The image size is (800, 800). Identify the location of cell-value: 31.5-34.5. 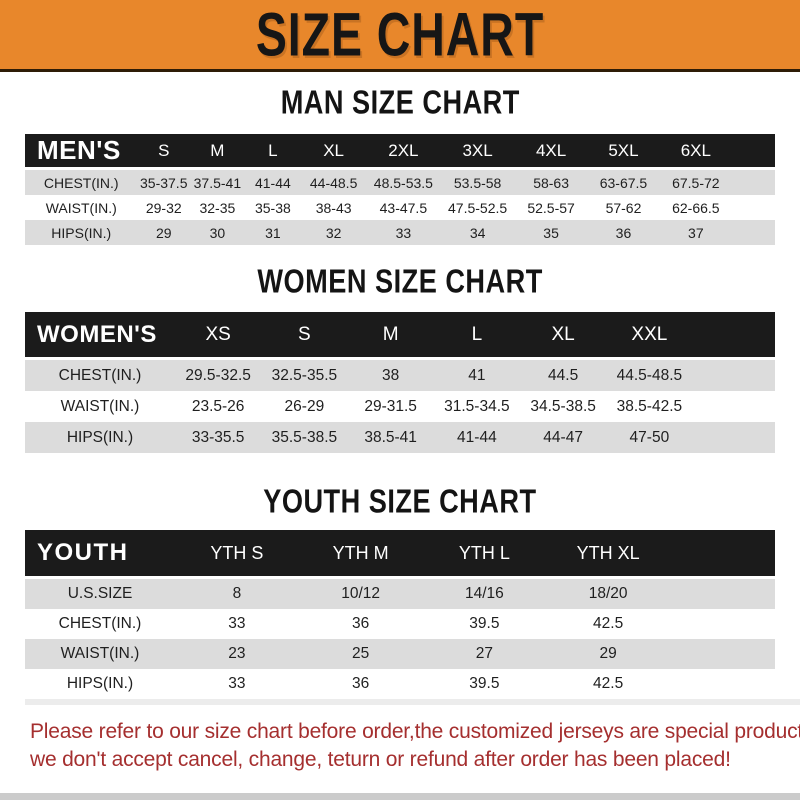
(477, 406).